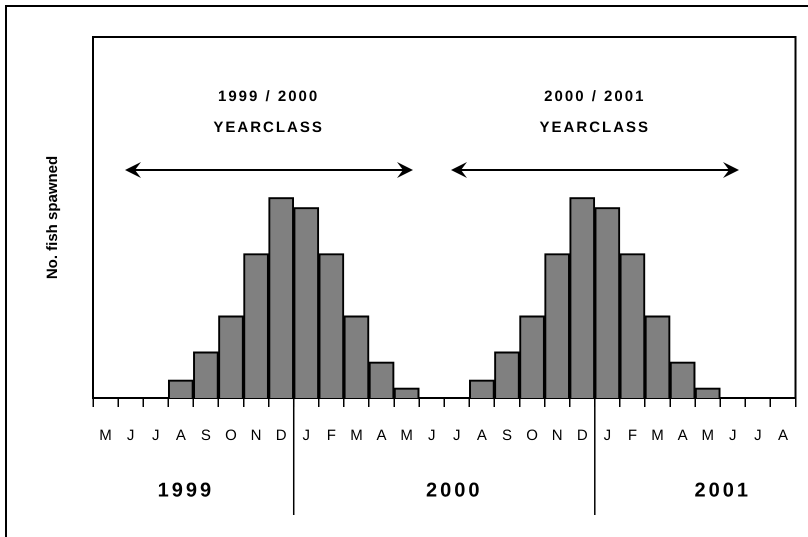 Image resolution: width=808 pixels, height=537 pixels. Describe the element at coordinates (53, 218) in the screenshot. I see `y-axis-title: No. fish spawned` at that location.